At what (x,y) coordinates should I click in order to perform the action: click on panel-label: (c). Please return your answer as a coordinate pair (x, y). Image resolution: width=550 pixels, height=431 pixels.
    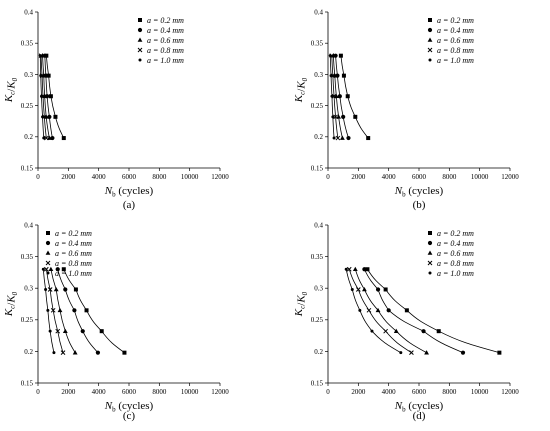
    Looking at the image, I should click on (129, 416).